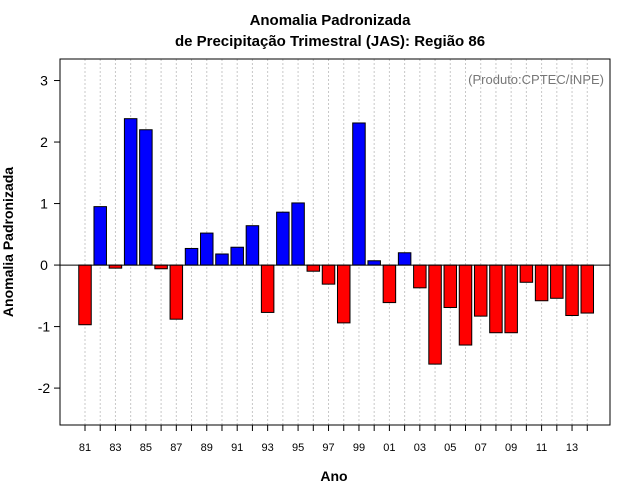  I want to click on bar-2012, so click(557, 281).